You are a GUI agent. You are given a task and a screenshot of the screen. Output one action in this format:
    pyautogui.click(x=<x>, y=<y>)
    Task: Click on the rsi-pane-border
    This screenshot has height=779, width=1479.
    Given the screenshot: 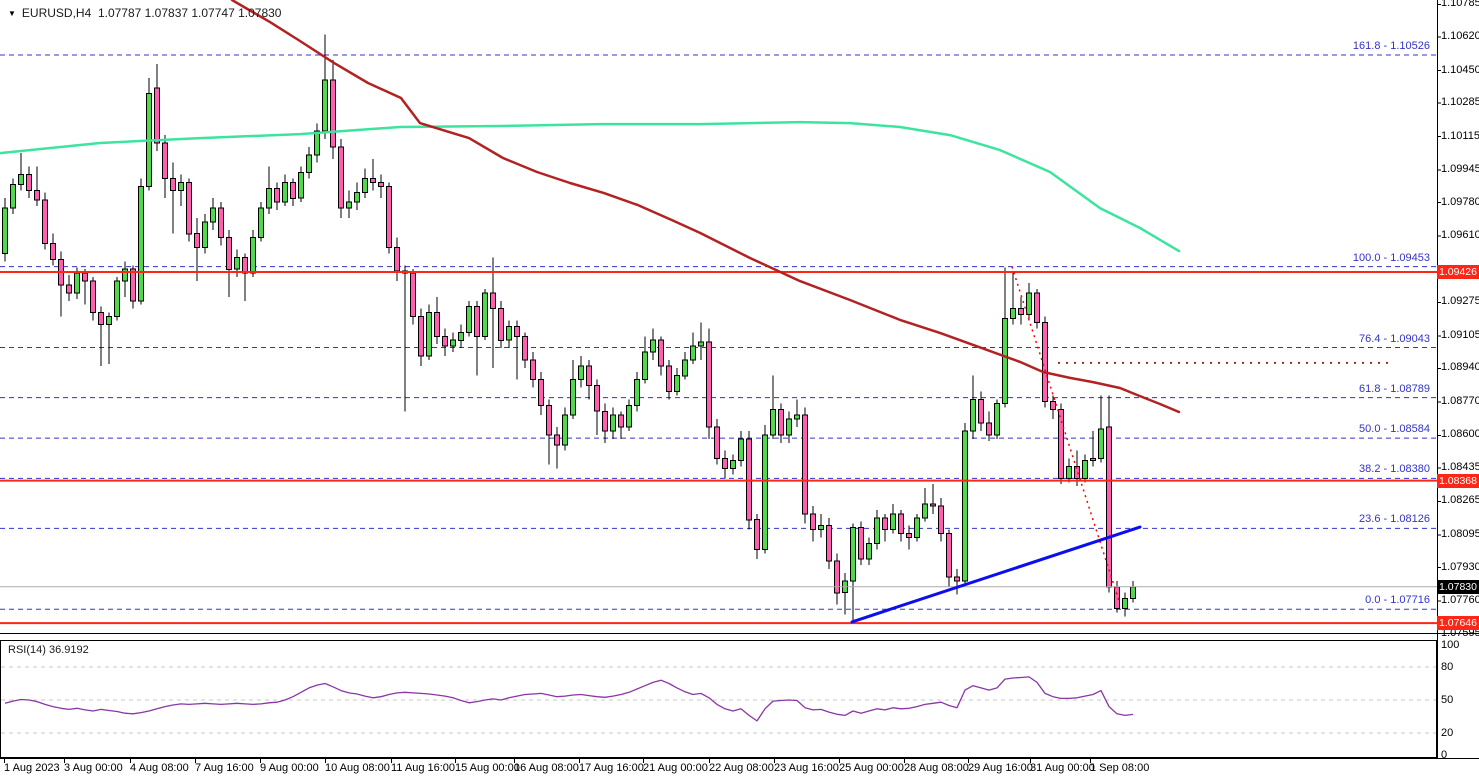 What is the action you would take?
    pyautogui.click(x=718, y=699)
    